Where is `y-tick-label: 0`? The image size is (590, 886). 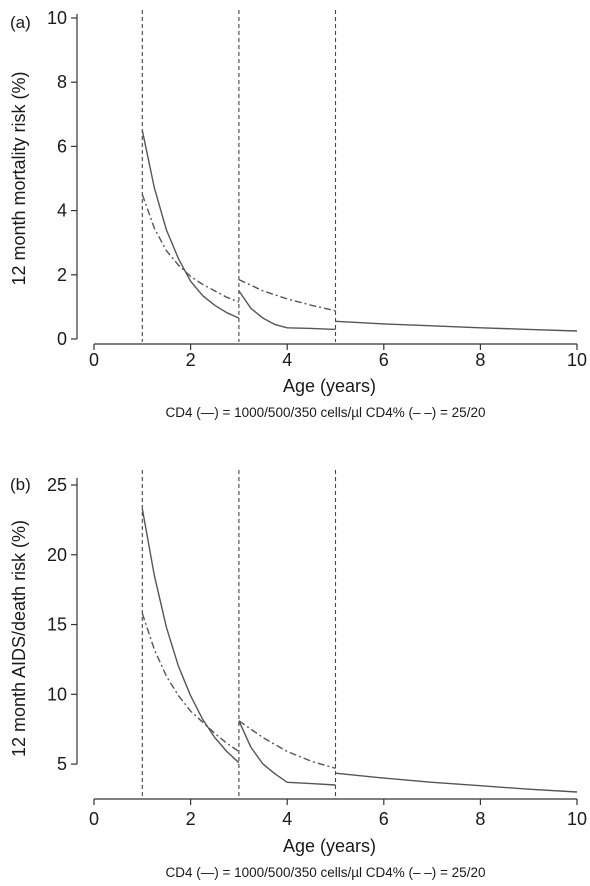 y-tick-label: 0 is located at coordinates (62, 339).